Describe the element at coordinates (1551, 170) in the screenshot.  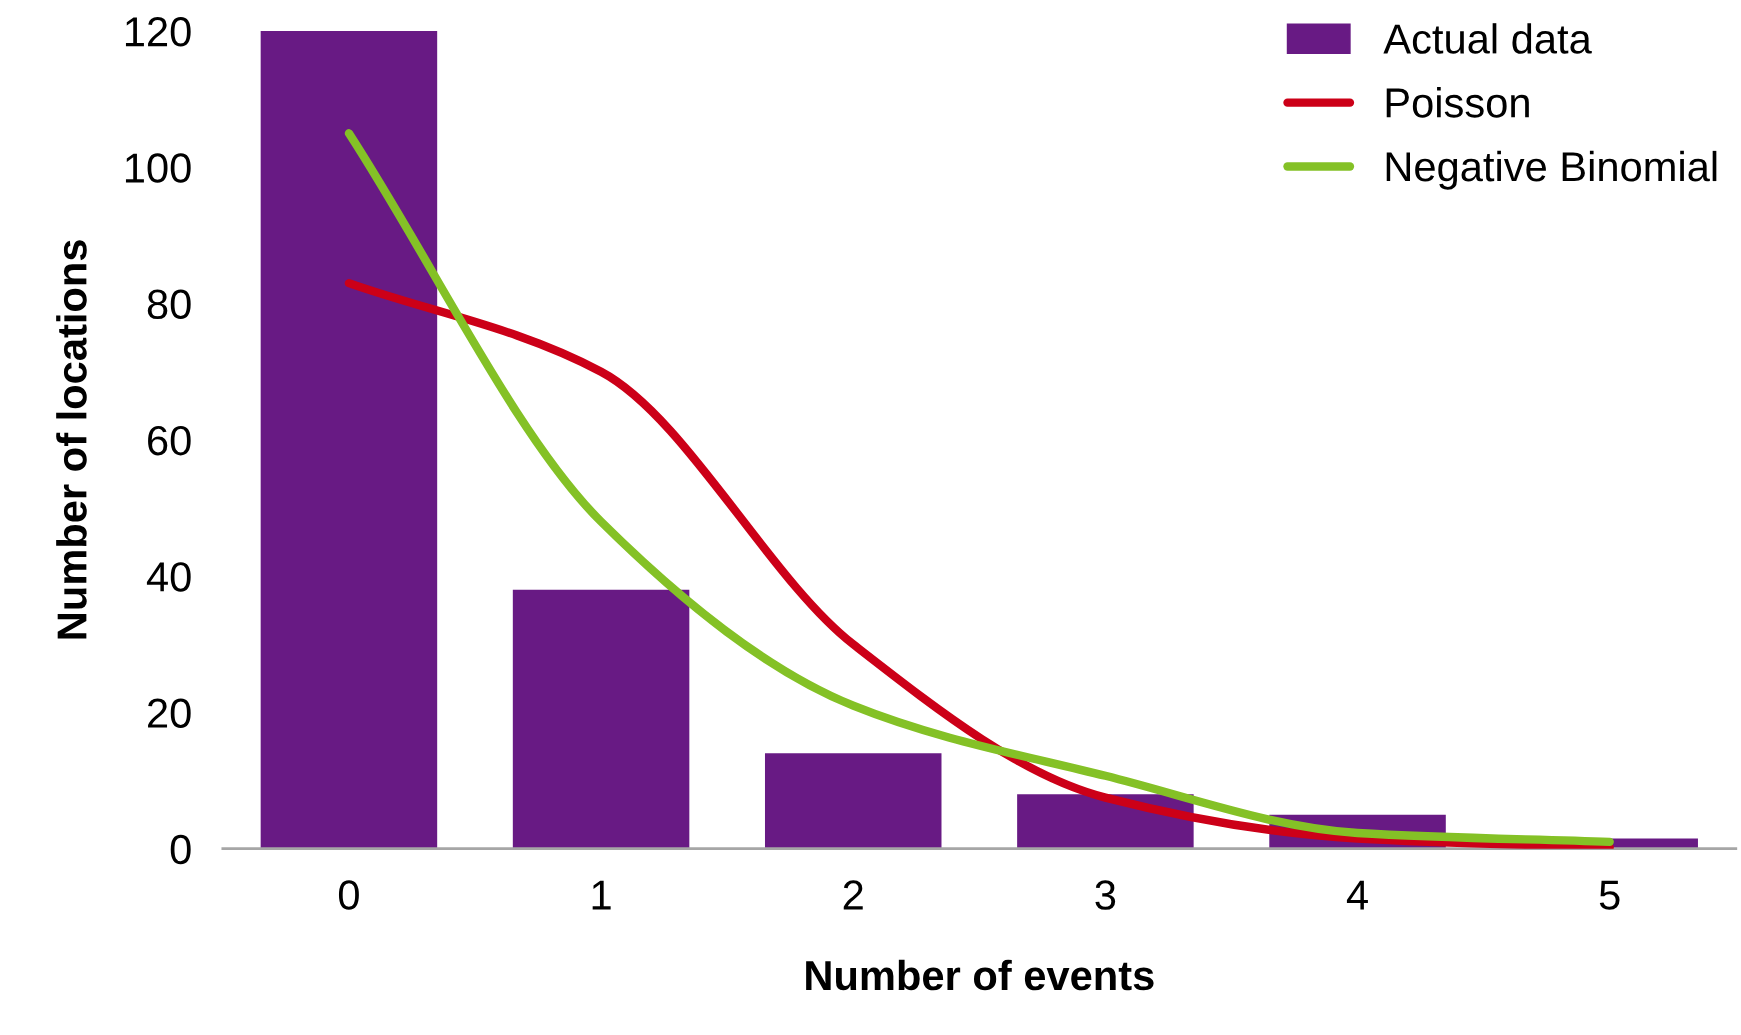
I see `legend-label: Negative Binomial` at that location.